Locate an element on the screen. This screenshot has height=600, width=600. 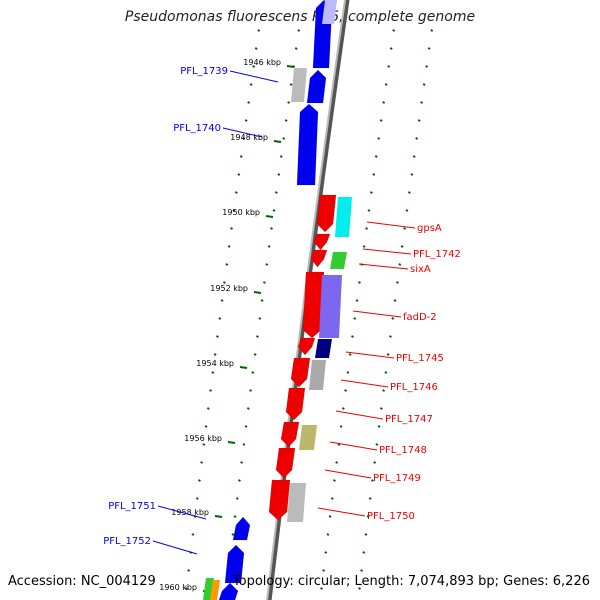
kbp-tick-label: 1948 kbp is located at coordinates (249, 137).